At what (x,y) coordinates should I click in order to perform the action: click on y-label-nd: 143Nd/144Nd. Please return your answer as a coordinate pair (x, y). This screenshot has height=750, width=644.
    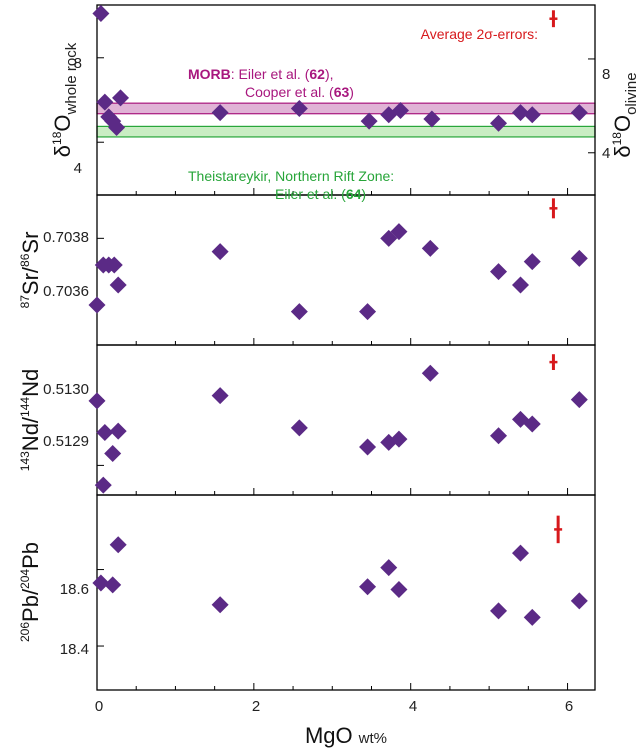
    Looking at the image, I should click on (30, 420).